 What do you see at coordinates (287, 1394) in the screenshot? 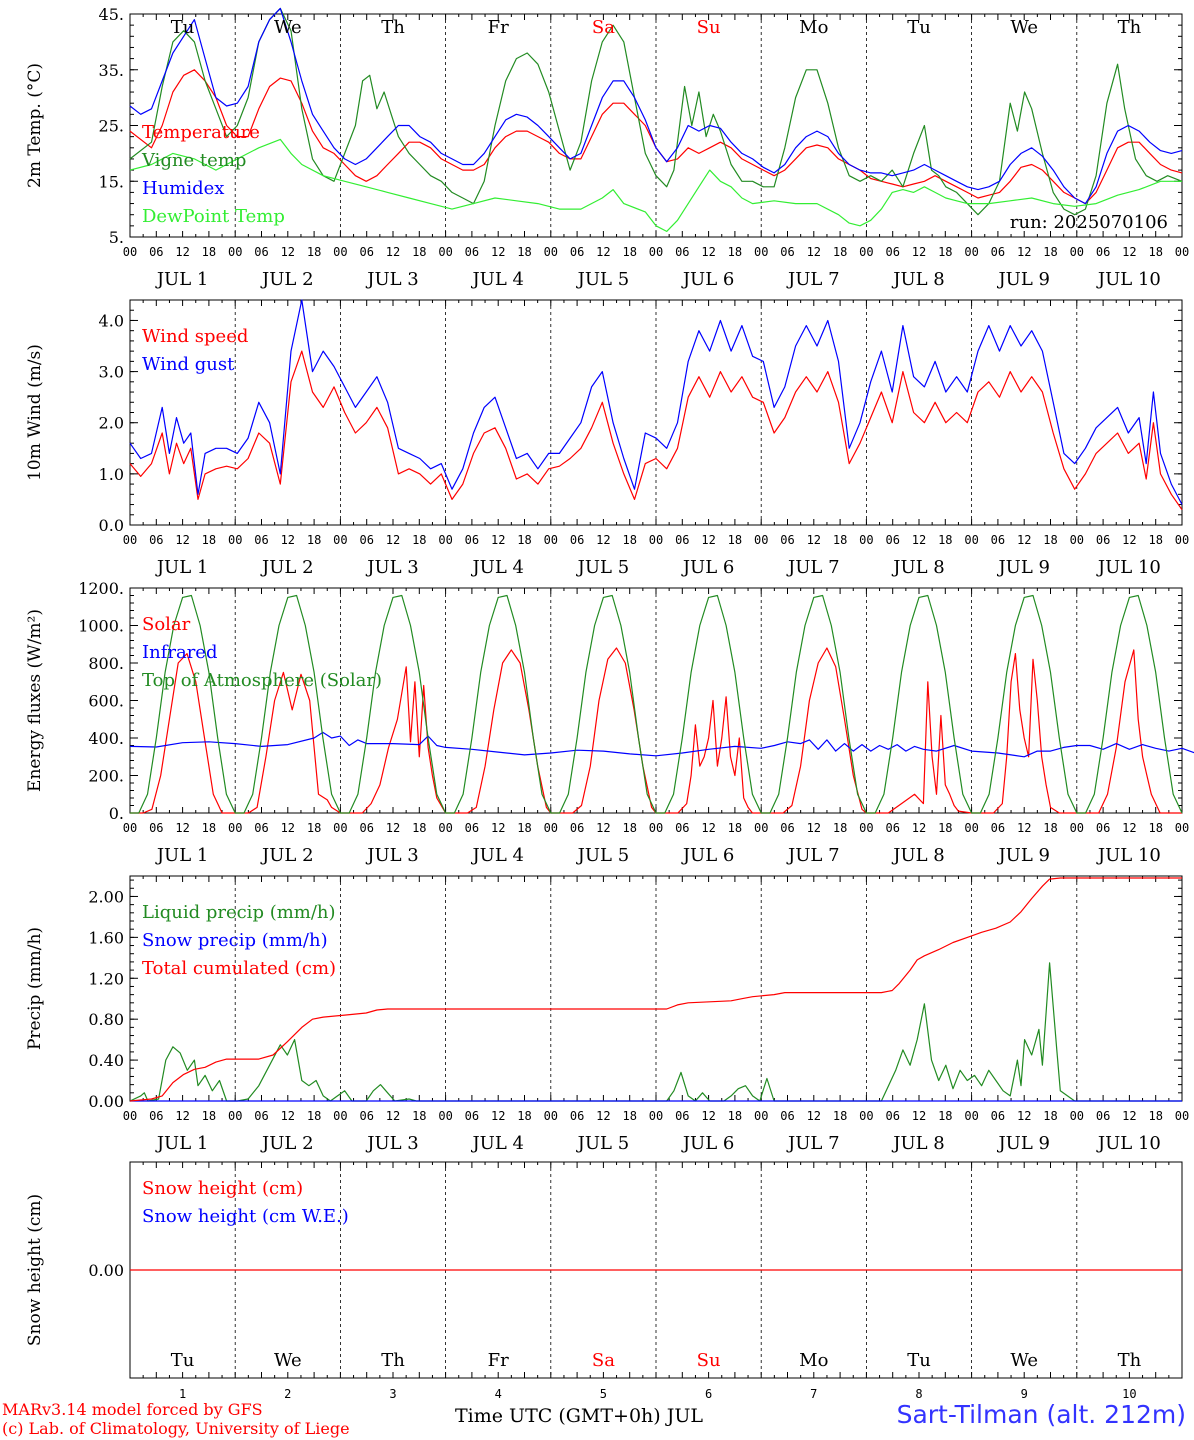
I see `day-number-label: 2` at bounding box center [287, 1394].